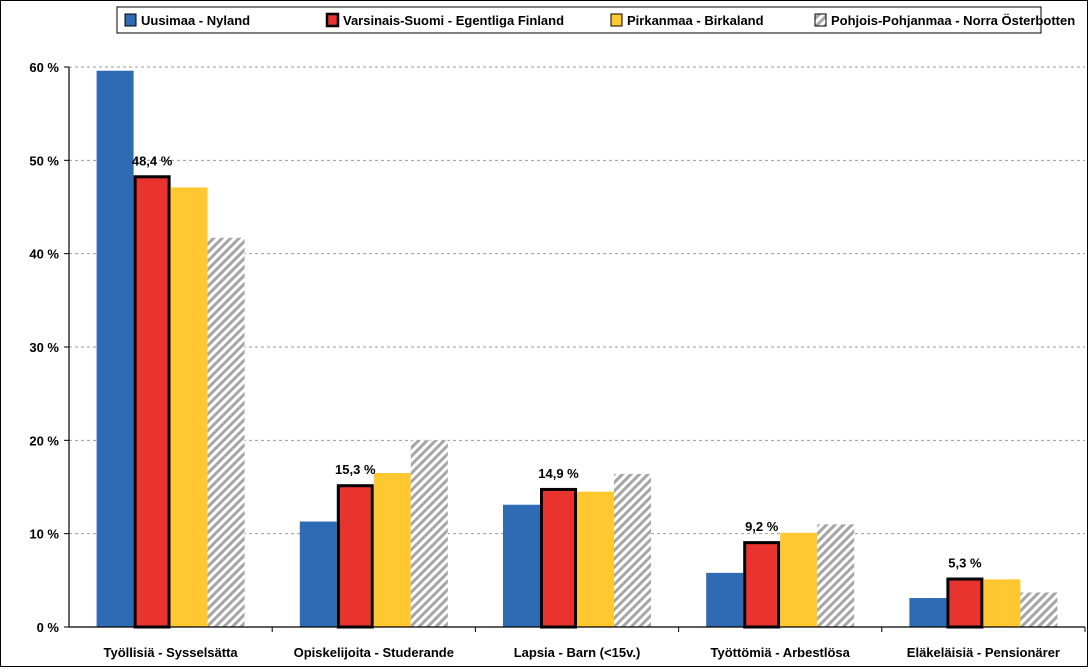 This screenshot has width=1088, height=672. Describe the element at coordinates (374, 652) in the screenshot. I see `x-tick-label: Opiskelijoita - Studerande` at that location.